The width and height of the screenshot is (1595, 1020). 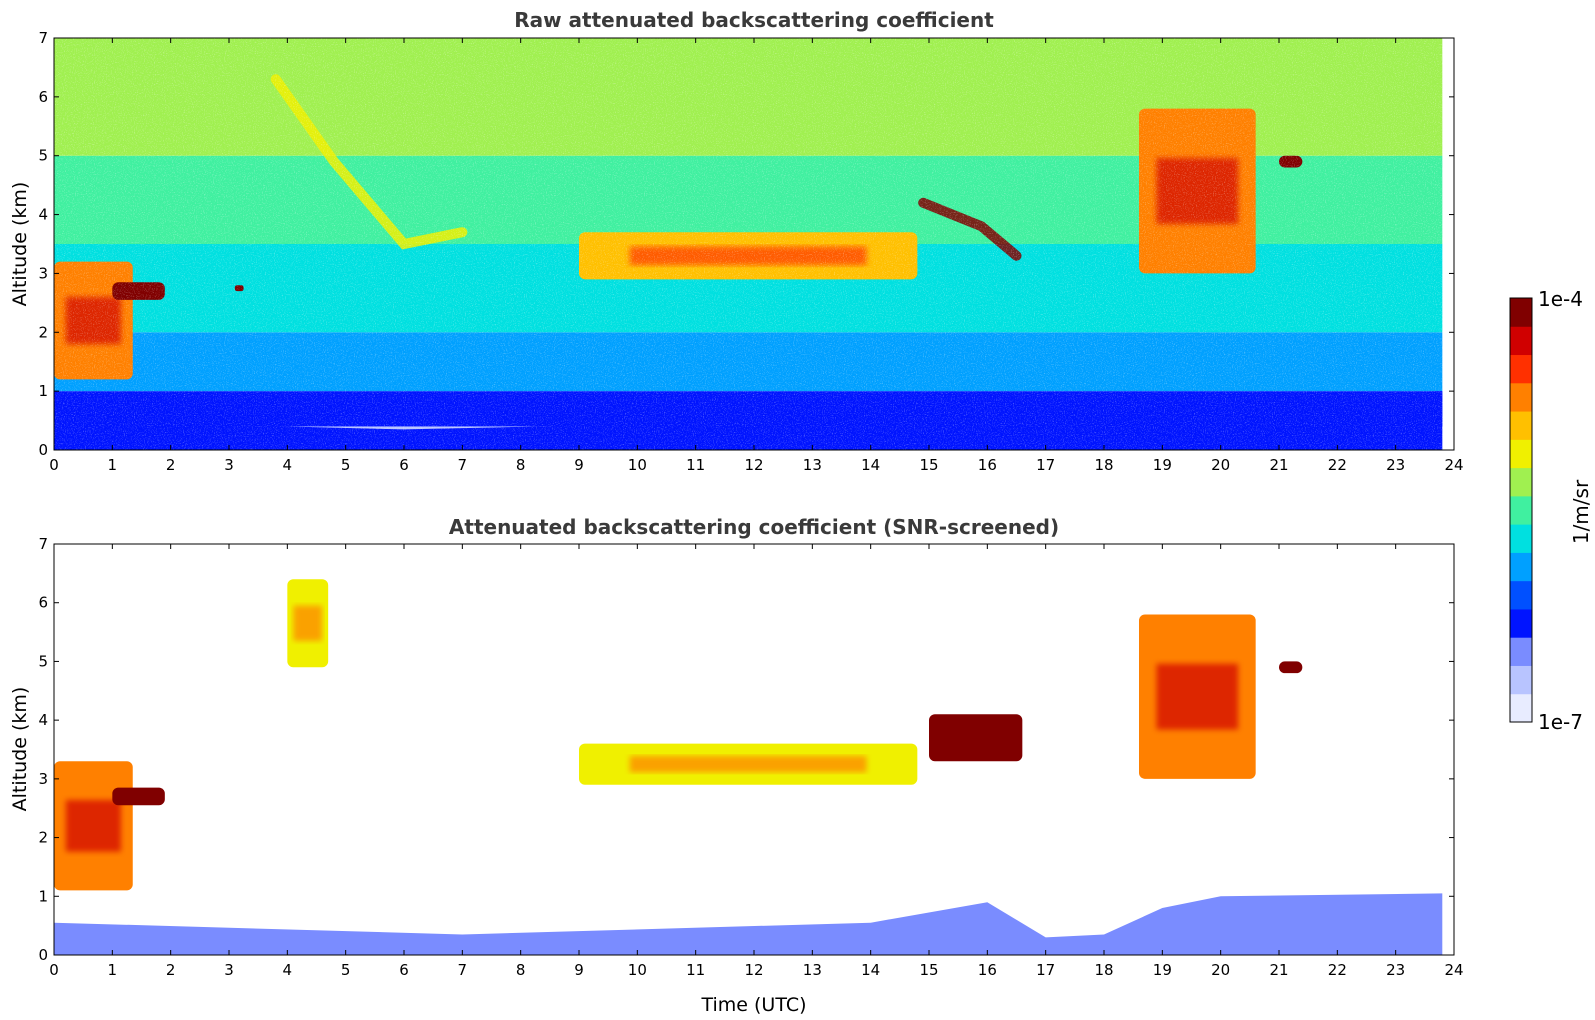 What do you see at coordinates (20, 749) in the screenshot?
I see `snr-panel-y-label: Altitude (km)` at bounding box center [20, 749].